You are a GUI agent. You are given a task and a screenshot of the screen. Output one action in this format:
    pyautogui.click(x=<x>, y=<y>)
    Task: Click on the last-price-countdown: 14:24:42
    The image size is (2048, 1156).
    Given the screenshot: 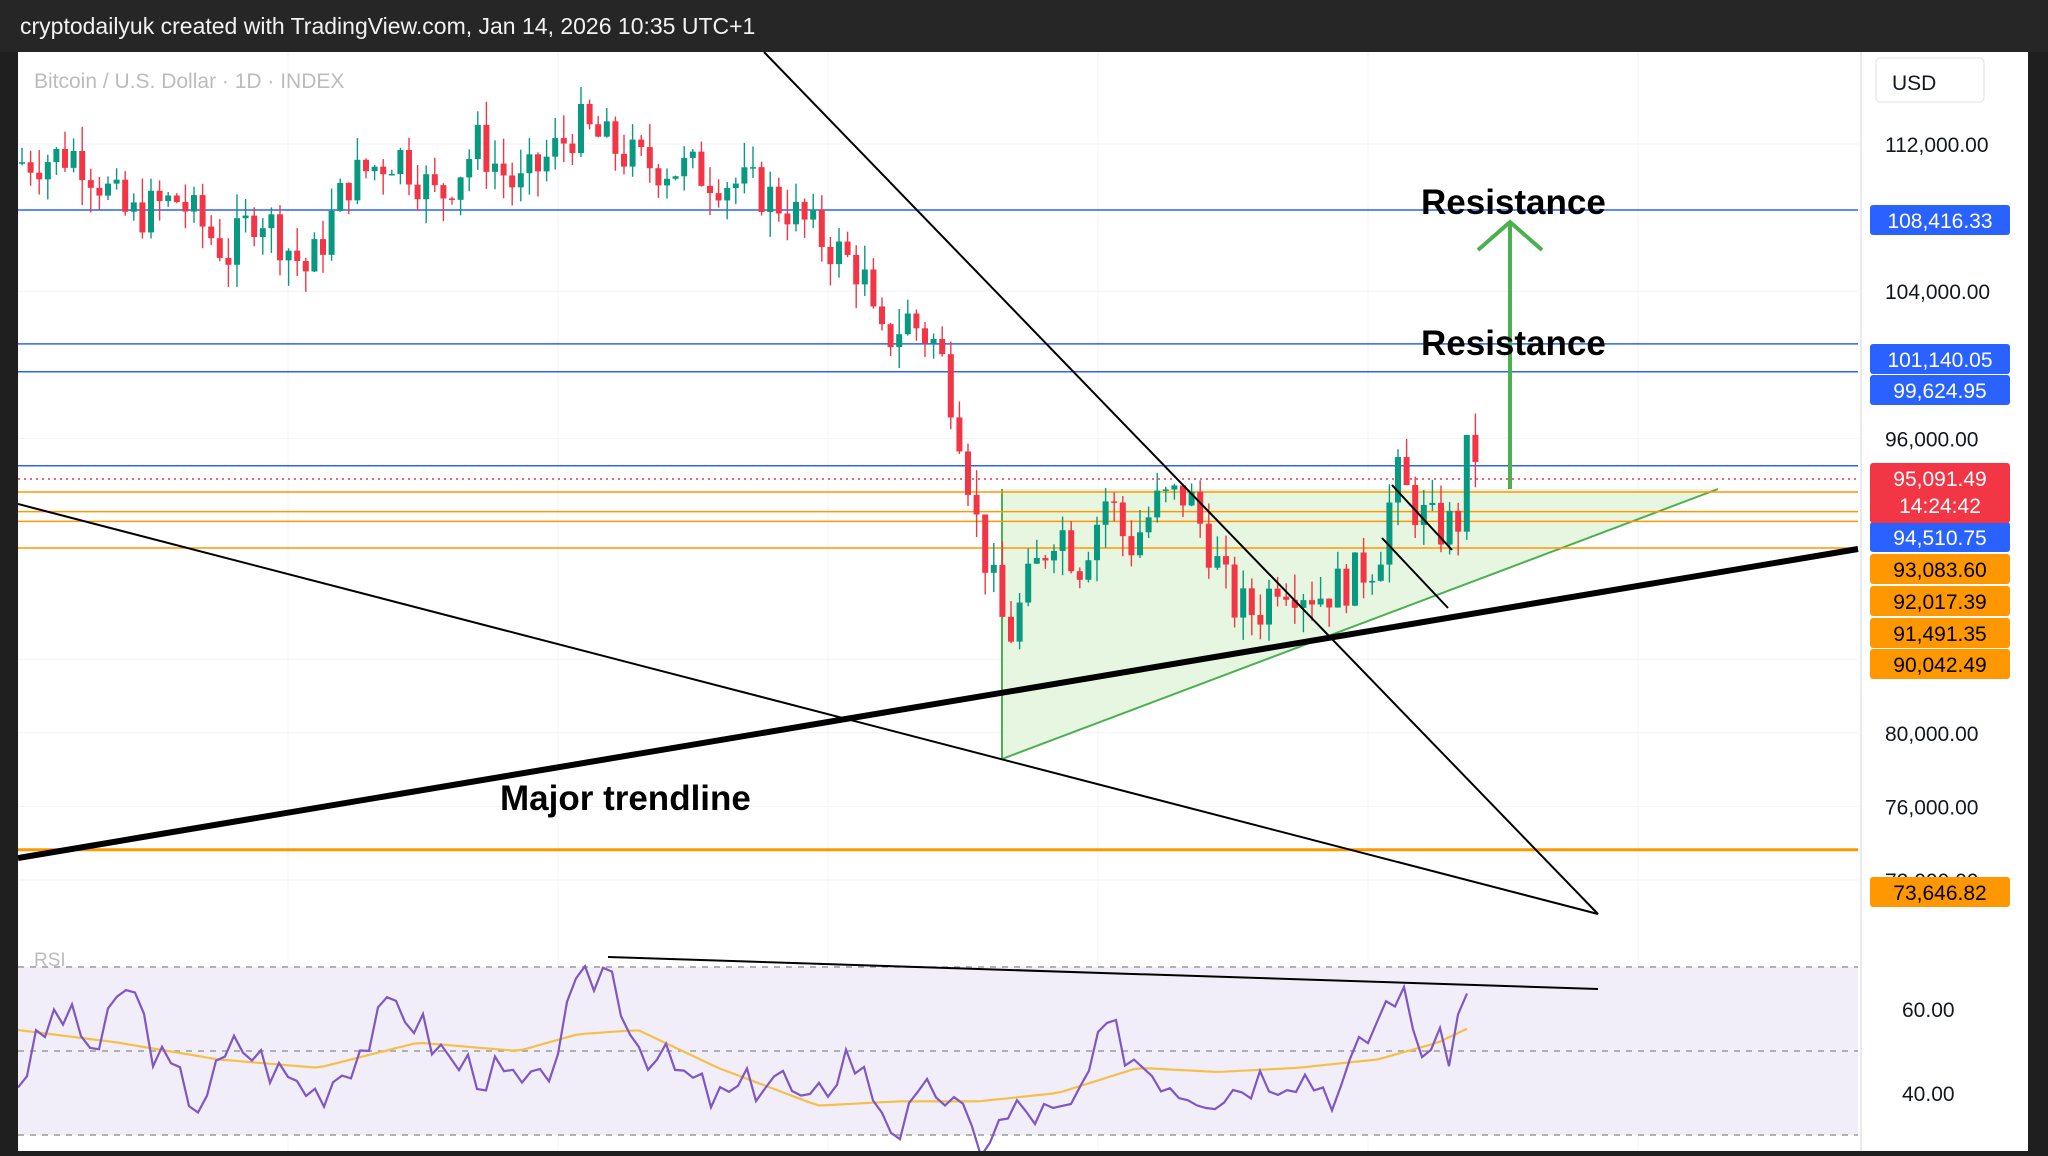 What is the action you would take?
    pyautogui.click(x=1940, y=506)
    